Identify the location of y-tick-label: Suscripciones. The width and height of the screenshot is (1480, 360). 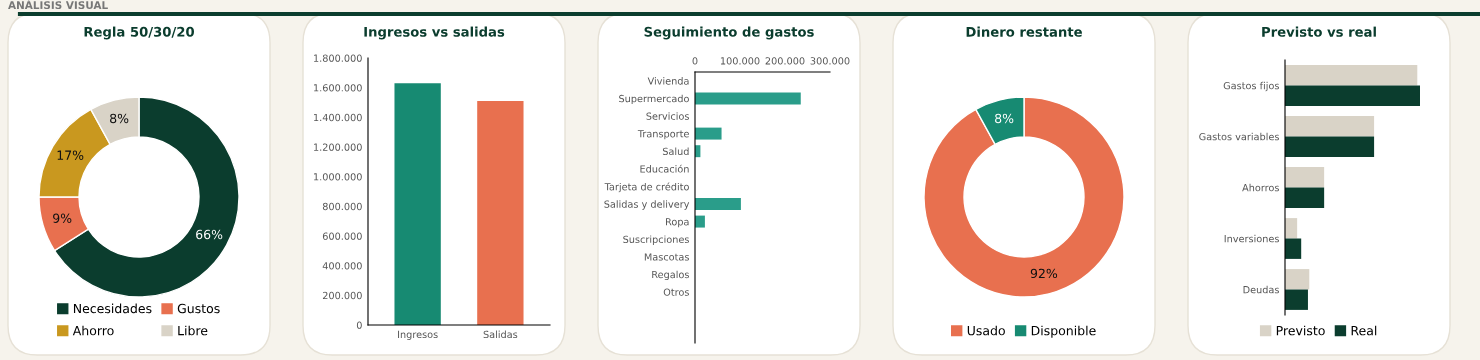
(656, 240).